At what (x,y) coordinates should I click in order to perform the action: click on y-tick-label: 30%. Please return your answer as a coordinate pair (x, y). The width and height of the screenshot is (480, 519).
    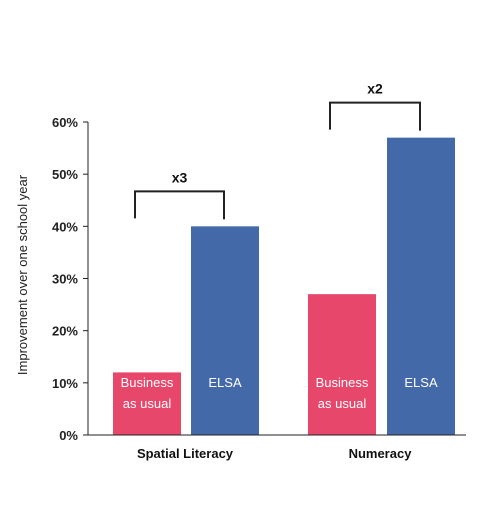
    Looking at the image, I should click on (65, 279).